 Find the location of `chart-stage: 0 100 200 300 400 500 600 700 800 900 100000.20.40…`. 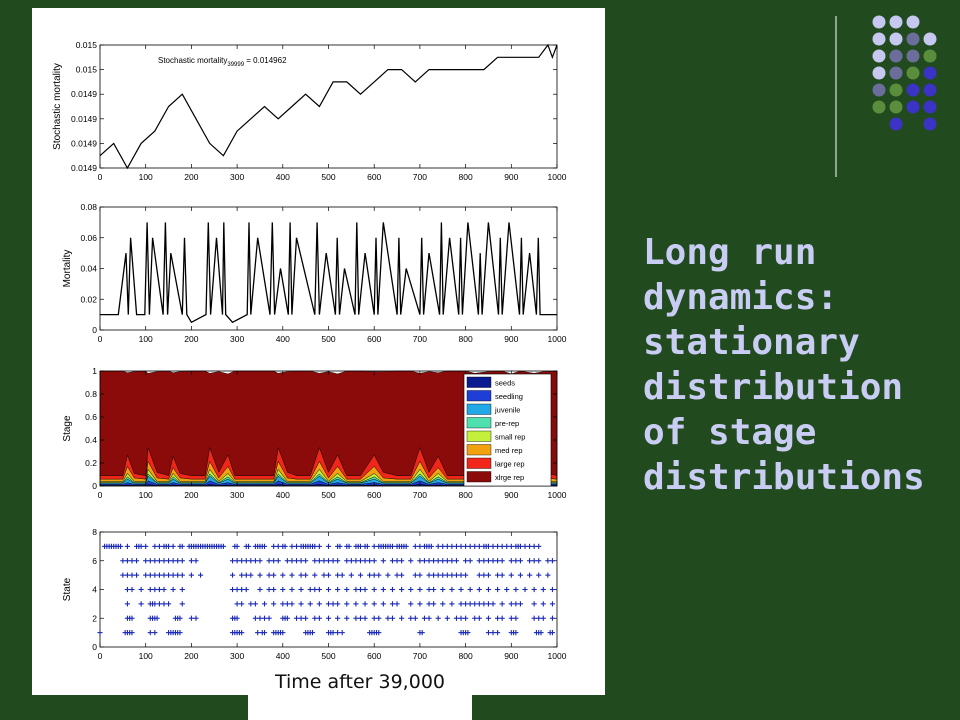

chart-stage: 0 100 200 300 400 500 600 700 800 900 100000.20.40… is located at coordinates (314, 433).